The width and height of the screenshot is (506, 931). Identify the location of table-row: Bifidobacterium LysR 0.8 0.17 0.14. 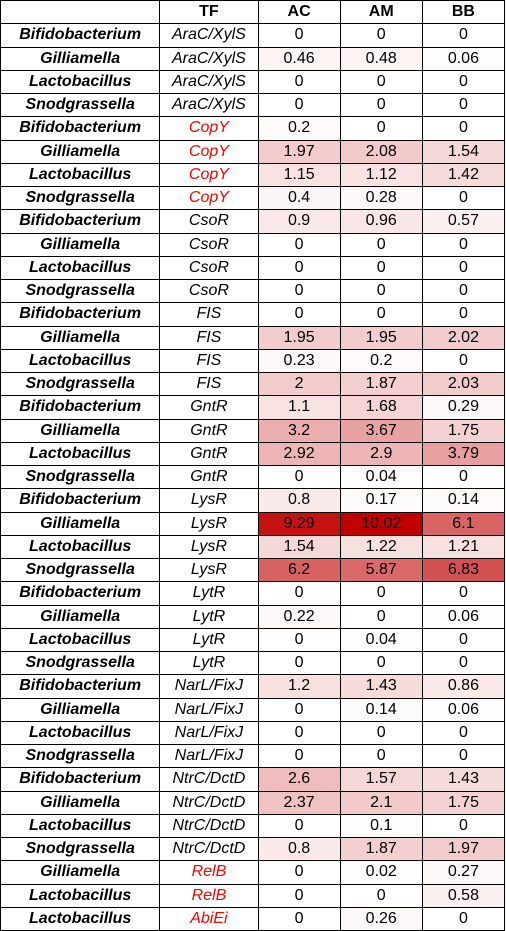
(253, 500).